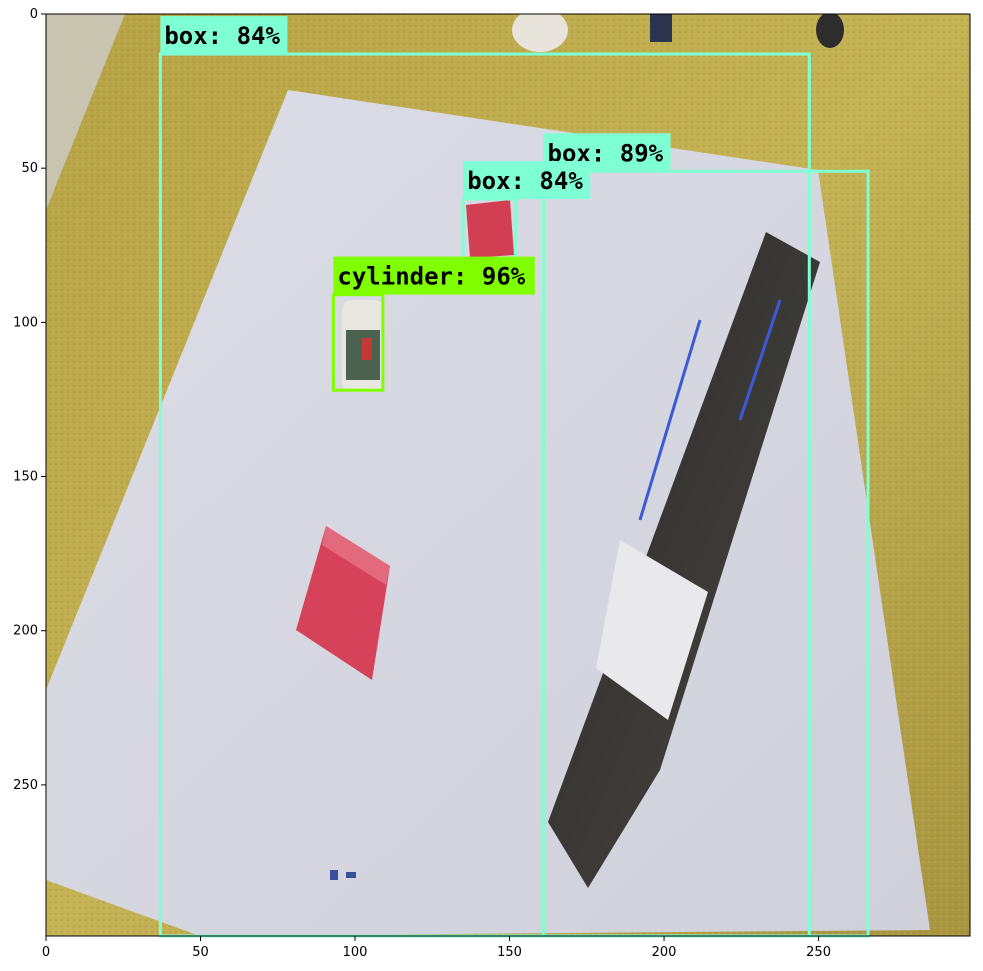  Describe the element at coordinates (509, 952) in the screenshot. I see `x-tick-label: 150` at that location.